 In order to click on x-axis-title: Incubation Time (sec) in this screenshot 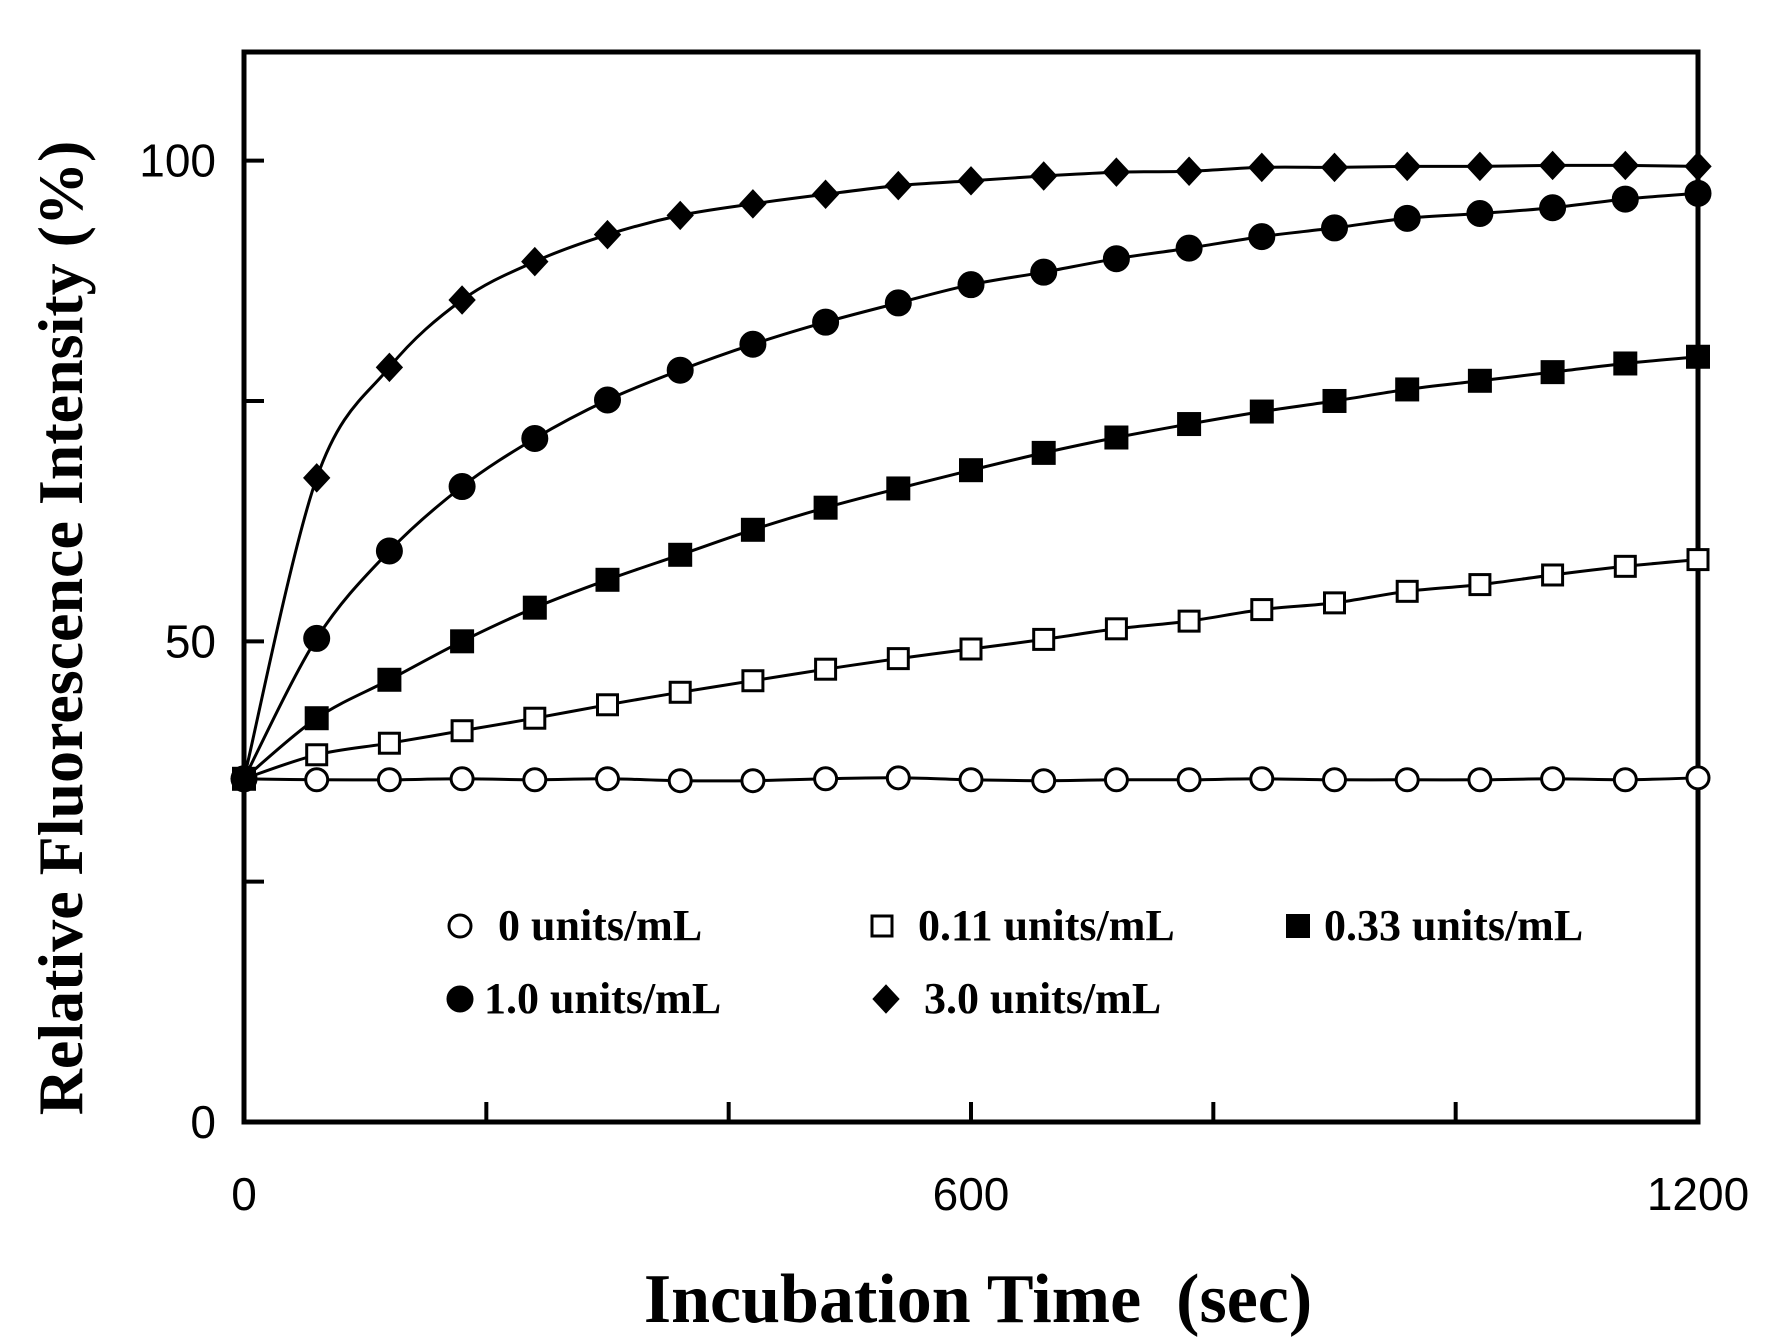, I will do `click(978, 1299)`.